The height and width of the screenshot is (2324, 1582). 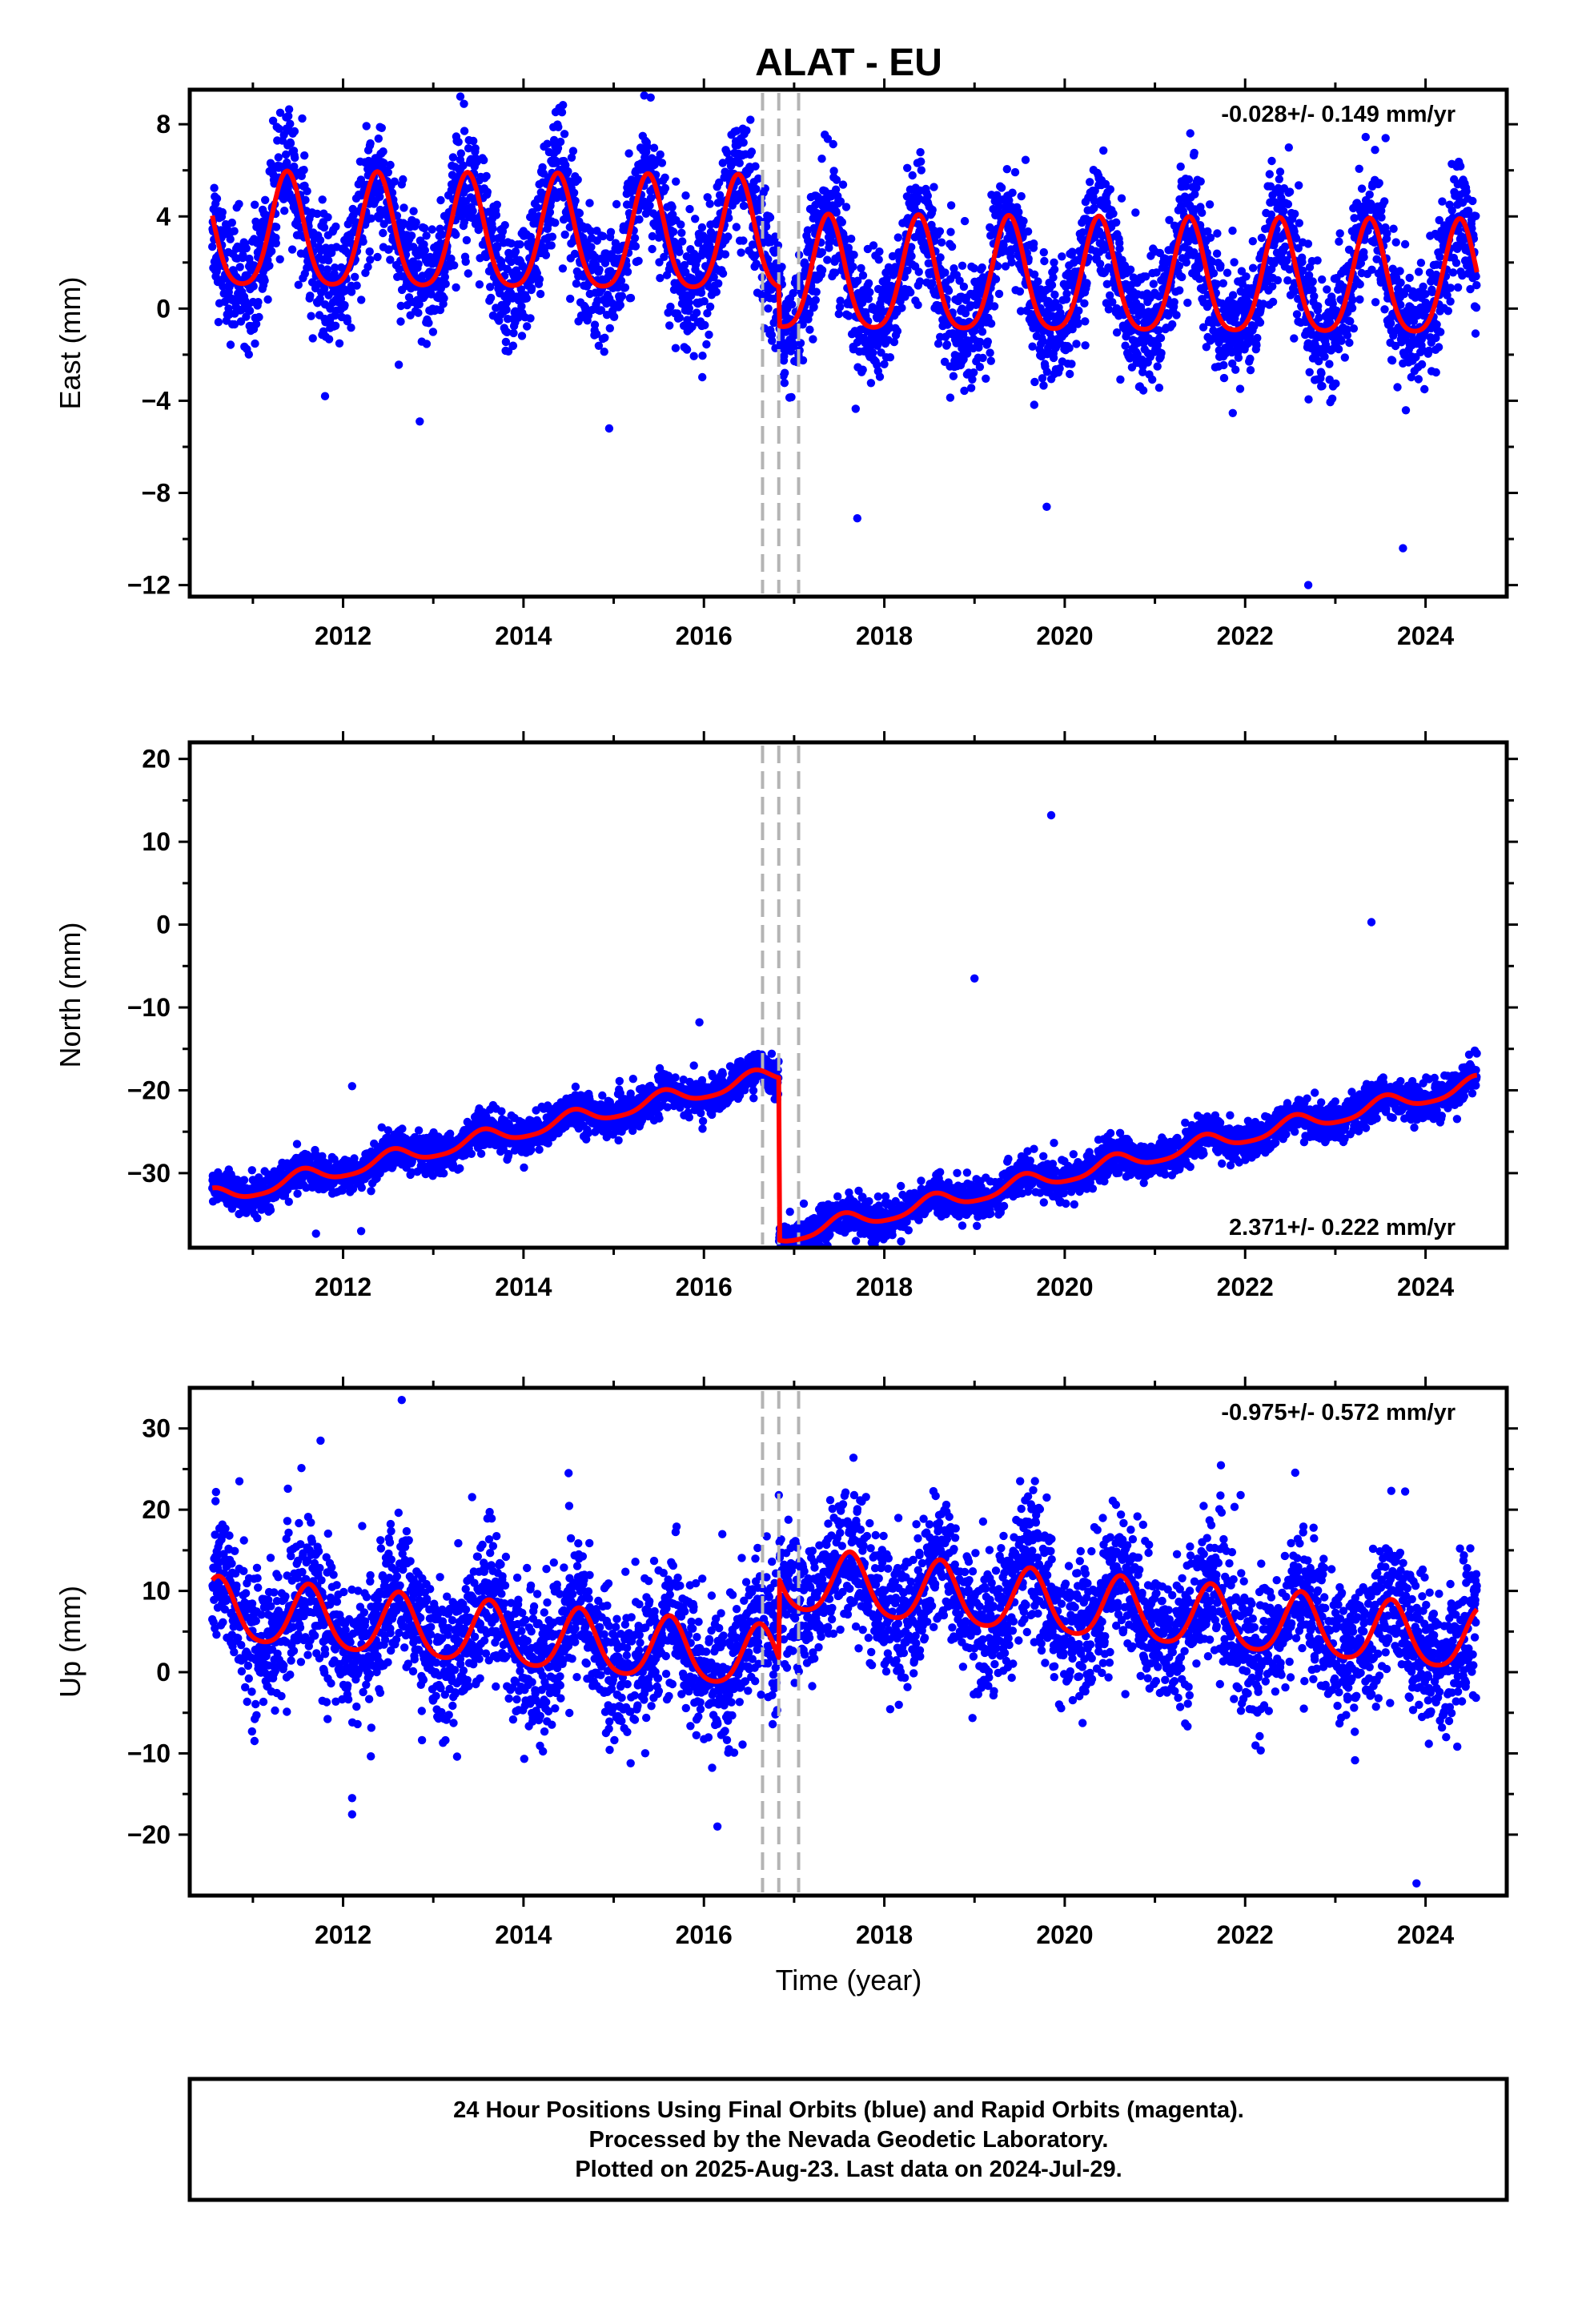 What do you see at coordinates (704, 635) in the screenshot?
I see `east-x-tick-label: 2016` at bounding box center [704, 635].